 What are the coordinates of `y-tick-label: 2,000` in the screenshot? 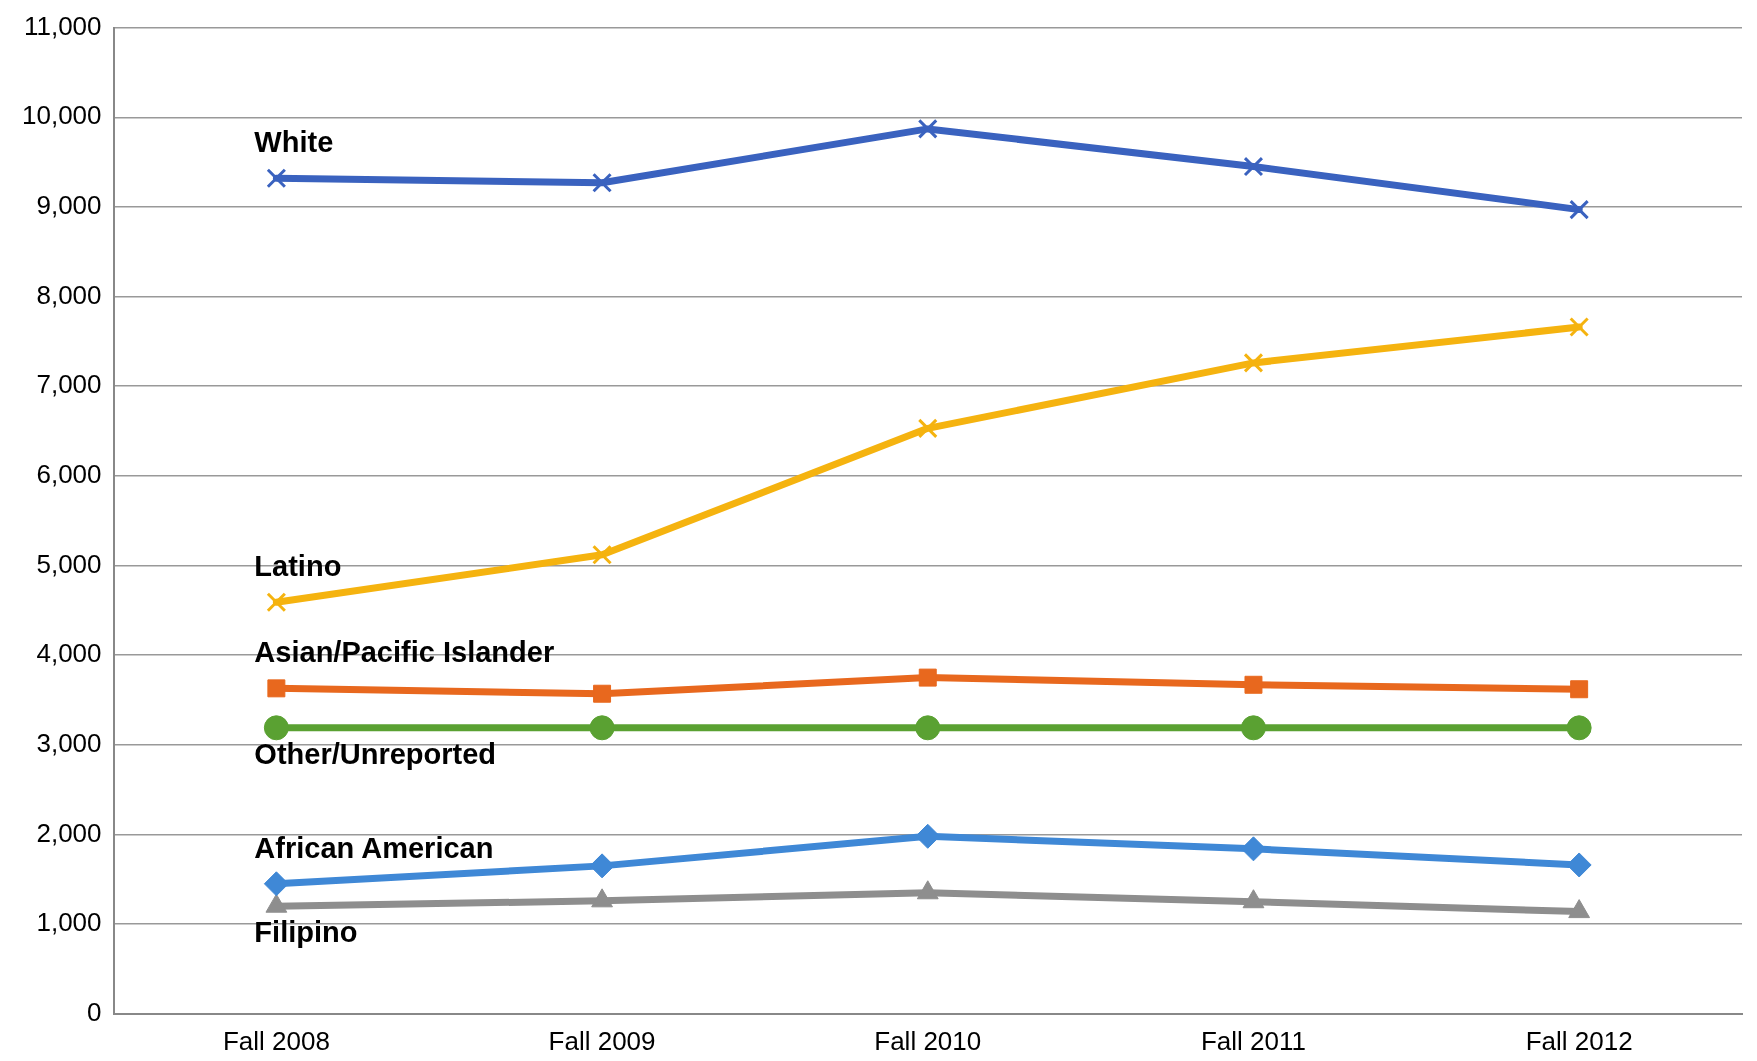 It's located at (69, 832).